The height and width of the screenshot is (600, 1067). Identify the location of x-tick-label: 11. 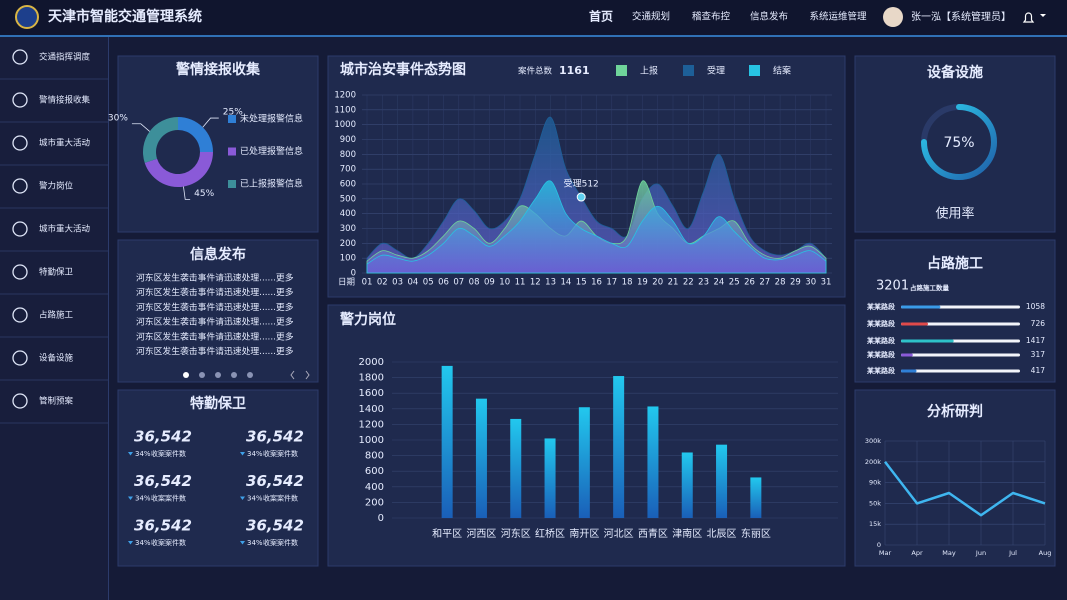
(520, 283).